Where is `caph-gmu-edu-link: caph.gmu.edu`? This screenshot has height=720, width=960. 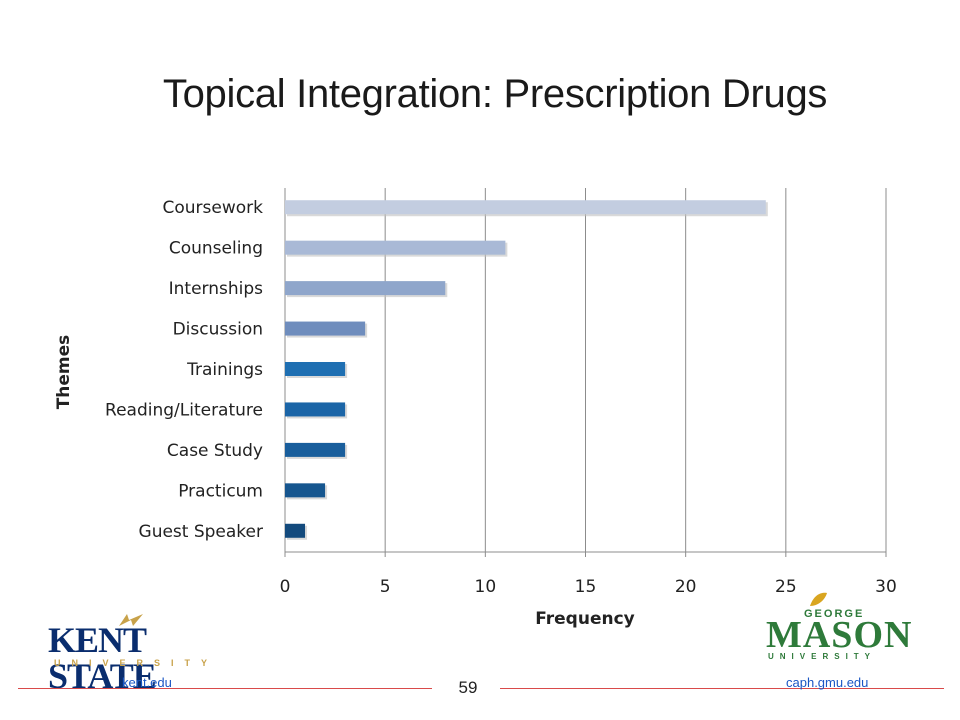 caph-gmu-edu-link: caph.gmu.edu is located at coordinates (827, 682).